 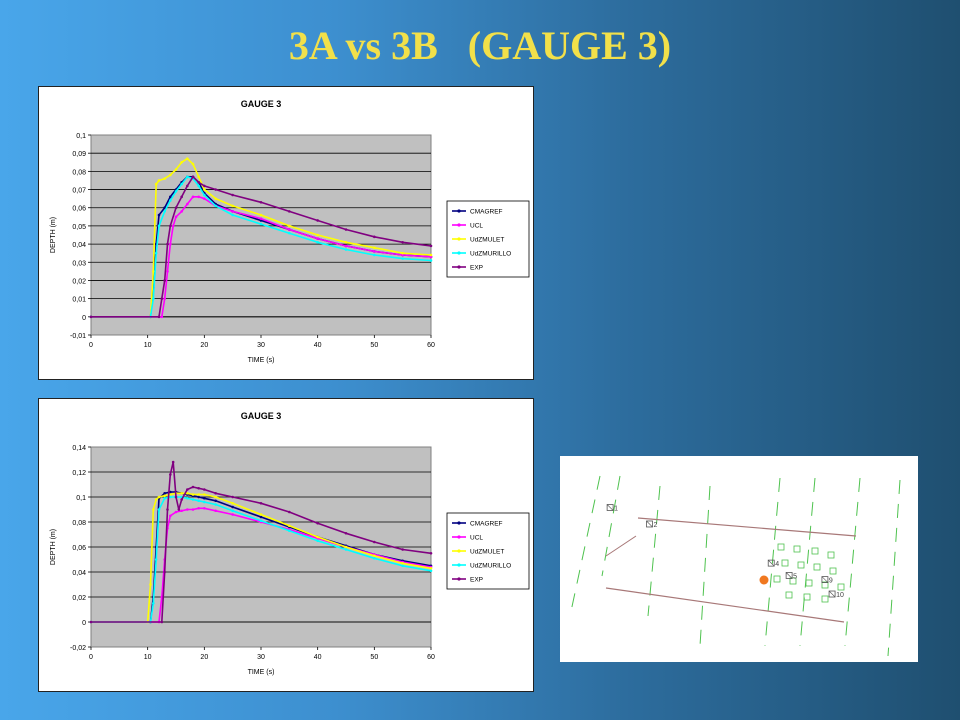 What do you see at coordinates (79, 281) in the screenshot?
I see `y-tick-label: 0,02` at bounding box center [79, 281].